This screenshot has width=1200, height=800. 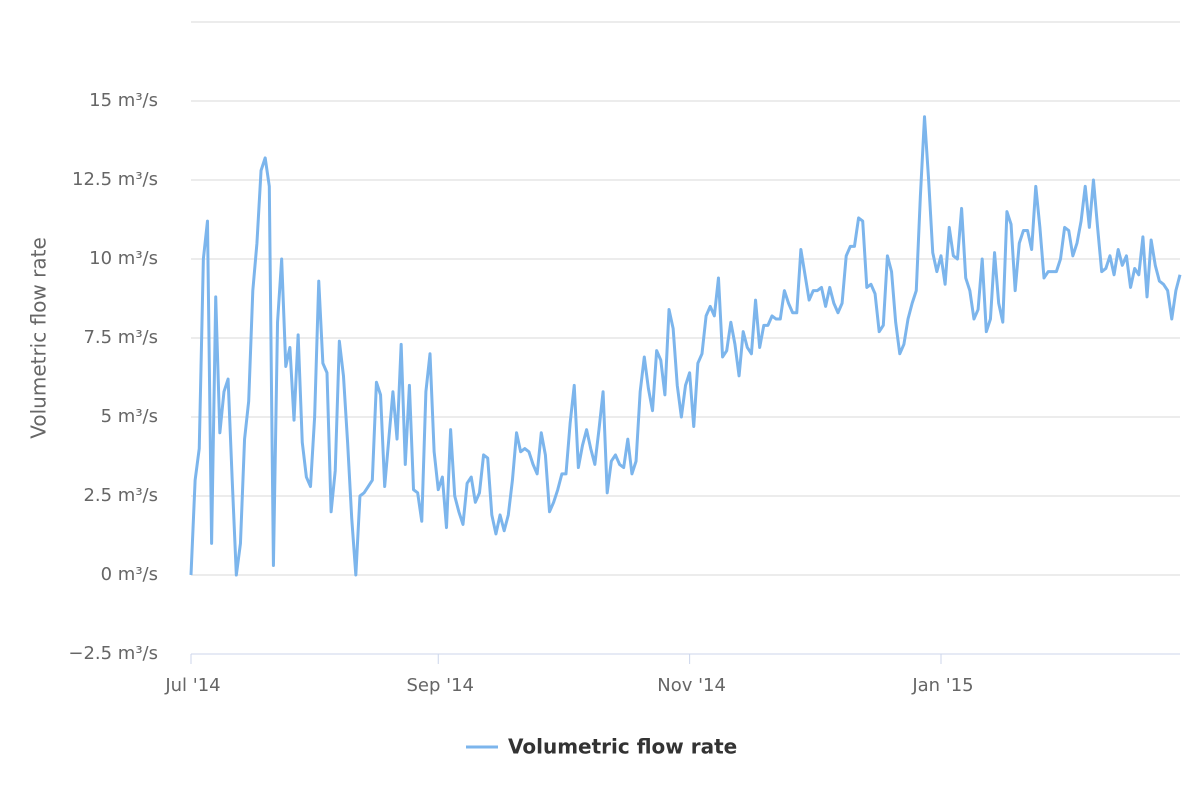 What do you see at coordinates (691, 685) in the screenshot?
I see `x-tick-label: Nov '14` at bounding box center [691, 685].